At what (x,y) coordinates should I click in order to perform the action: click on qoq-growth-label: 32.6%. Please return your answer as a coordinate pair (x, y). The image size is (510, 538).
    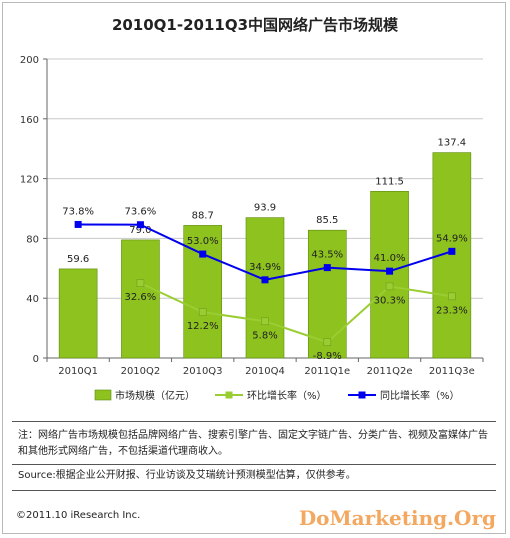
    Looking at the image, I should click on (141, 297).